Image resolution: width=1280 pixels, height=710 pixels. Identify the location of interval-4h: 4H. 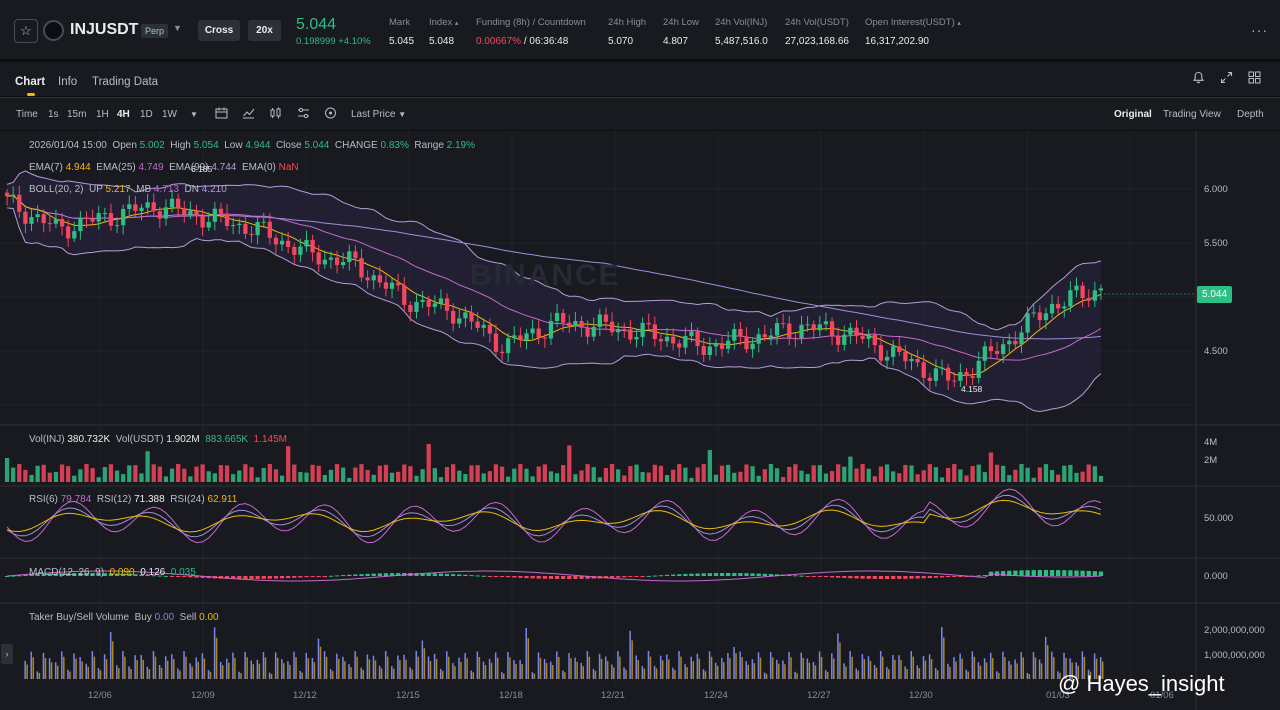
(123, 114).